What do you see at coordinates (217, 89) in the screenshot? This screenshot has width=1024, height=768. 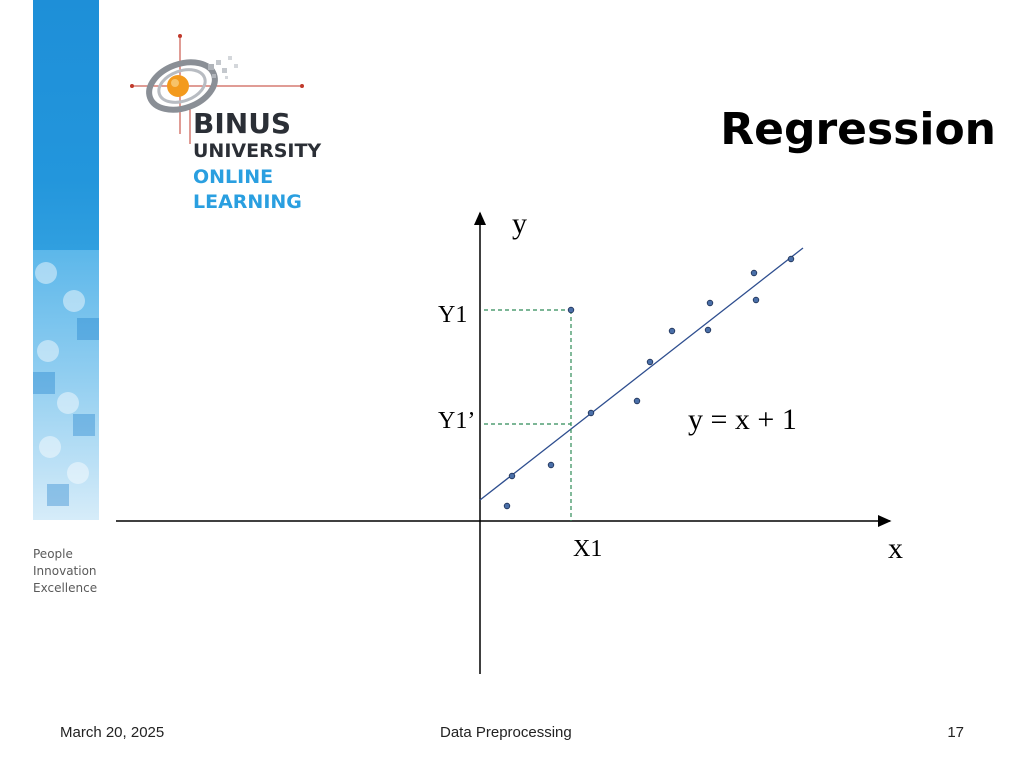 I see `binus-logo` at bounding box center [217, 89].